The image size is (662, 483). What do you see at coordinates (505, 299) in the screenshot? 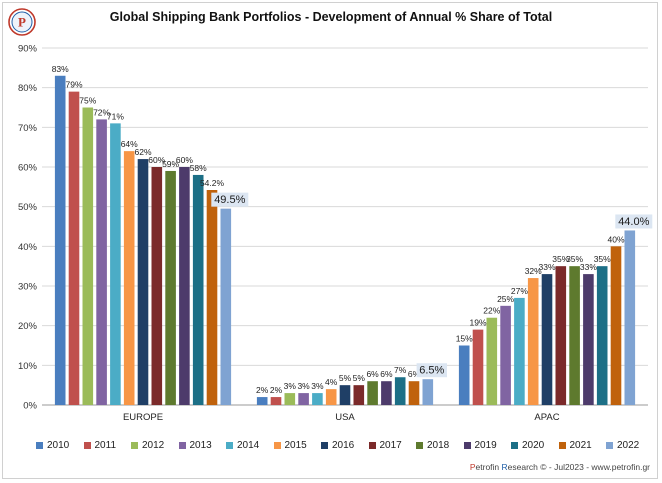
I see `data-label: 25%` at bounding box center [505, 299].